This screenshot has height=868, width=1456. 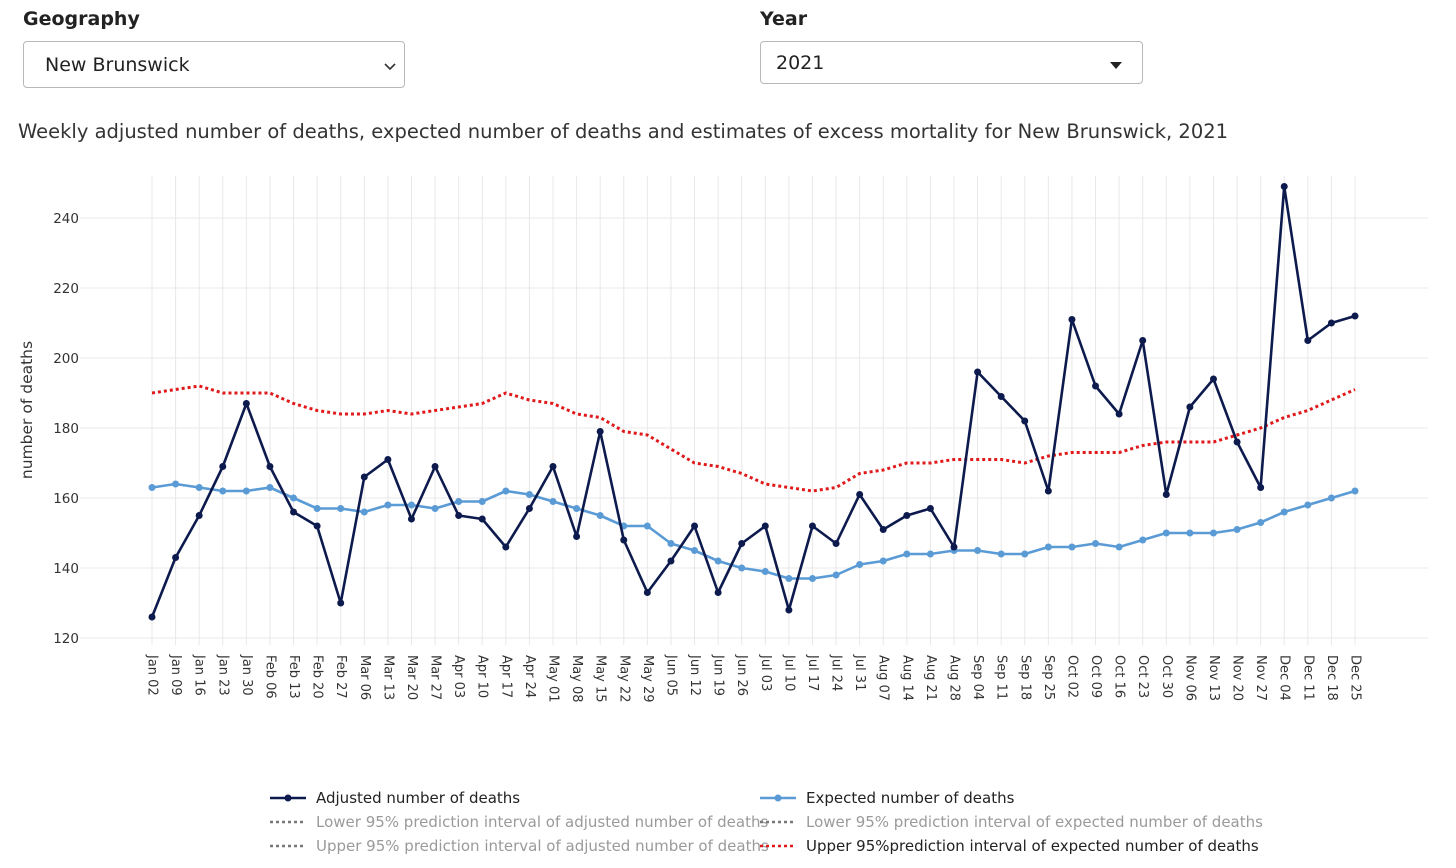 What do you see at coordinates (1116, 63) in the screenshot?
I see `caret-down-icon` at bounding box center [1116, 63].